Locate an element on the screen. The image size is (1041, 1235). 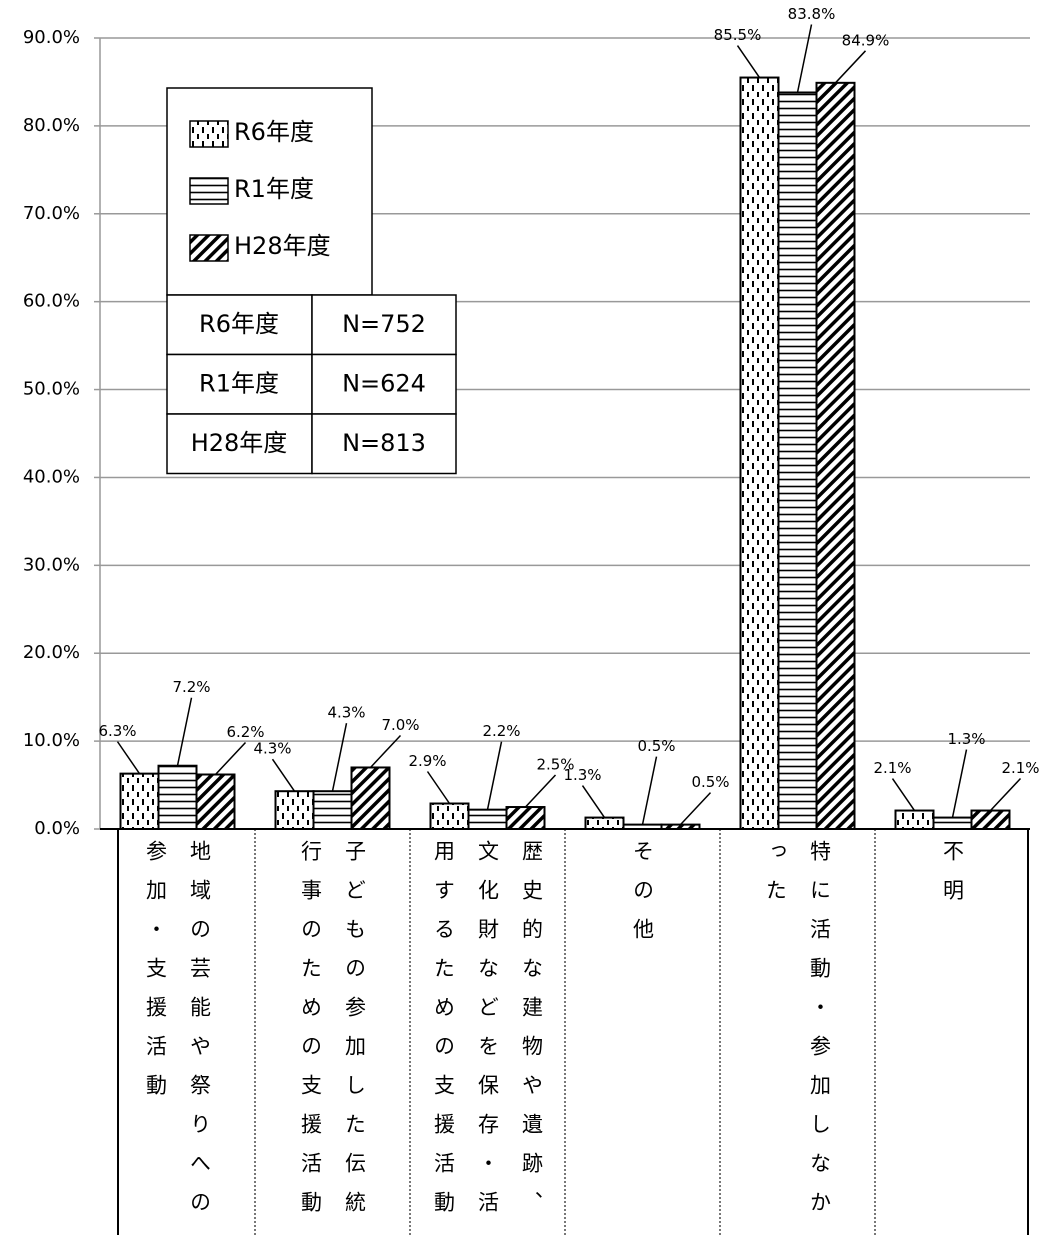
data-label: 2.5% is located at coordinates (555, 765).